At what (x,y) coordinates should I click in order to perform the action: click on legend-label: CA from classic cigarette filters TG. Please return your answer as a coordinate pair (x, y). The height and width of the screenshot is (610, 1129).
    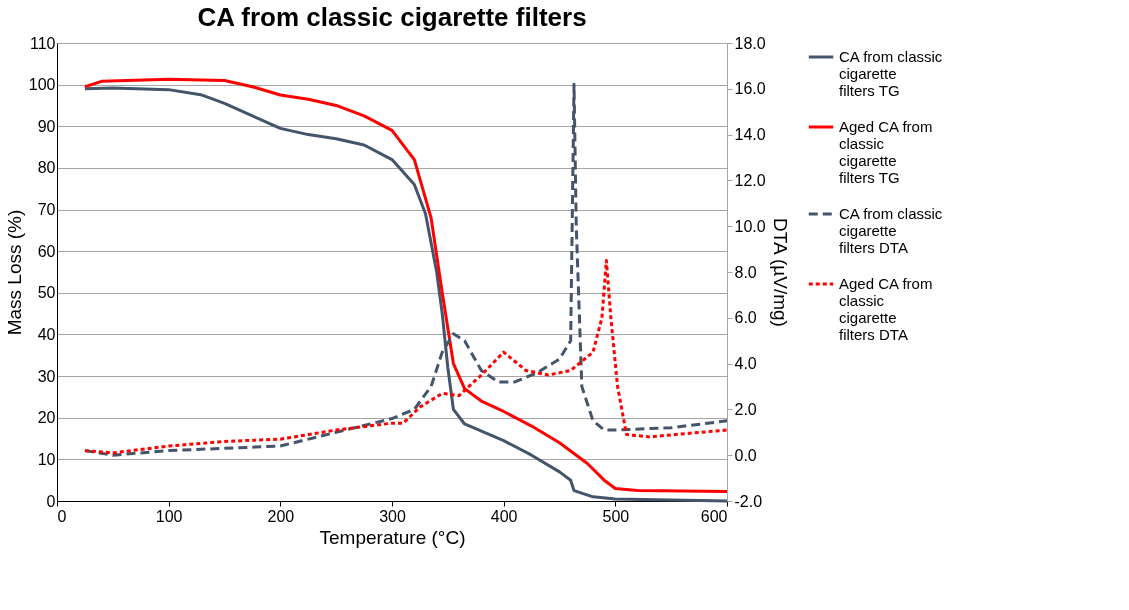
    Looking at the image, I should click on (891, 73).